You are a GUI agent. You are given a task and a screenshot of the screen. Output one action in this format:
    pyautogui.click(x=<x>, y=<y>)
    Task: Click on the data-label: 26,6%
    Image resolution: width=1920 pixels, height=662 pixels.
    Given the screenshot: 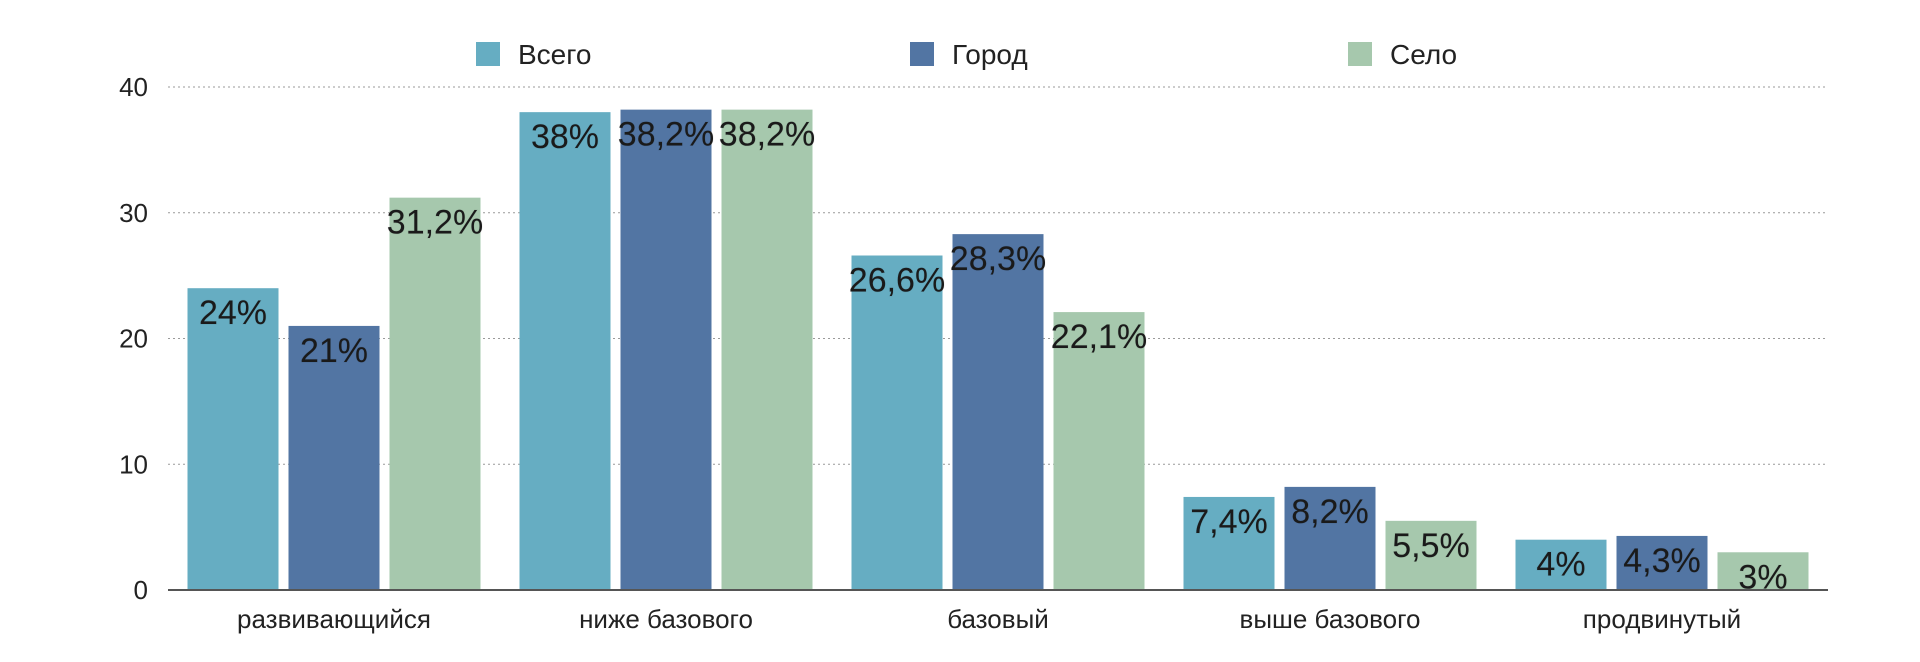 What is the action you would take?
    pyautogui.click(x=897, y=281)
    